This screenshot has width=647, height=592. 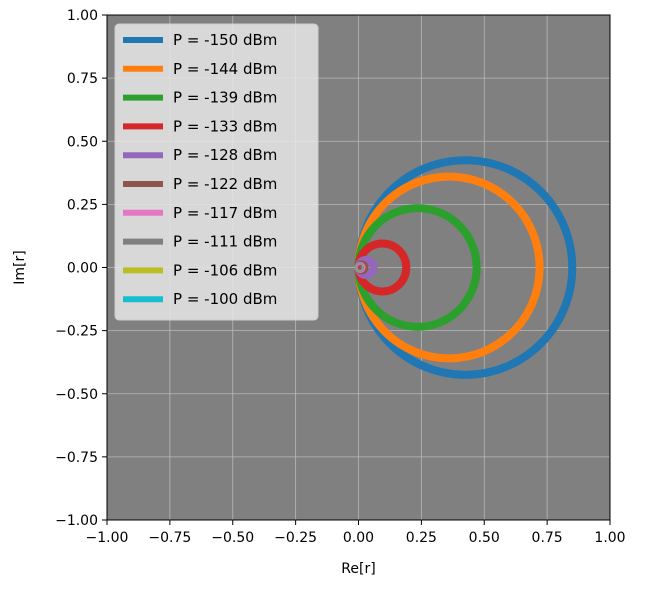 I want to click on legend-label: P = -133 dBm, so click(x=225, y=126).